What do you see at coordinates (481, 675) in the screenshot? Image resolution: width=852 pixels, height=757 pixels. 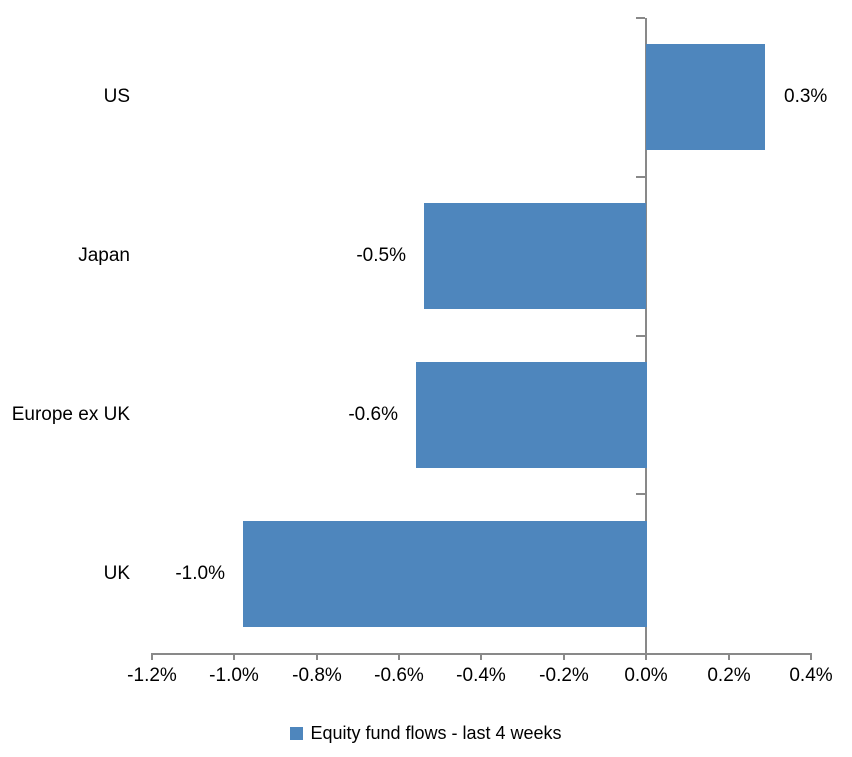 I see `x-axis-tick-label: -0.4%` at bounding box center [481, 675].